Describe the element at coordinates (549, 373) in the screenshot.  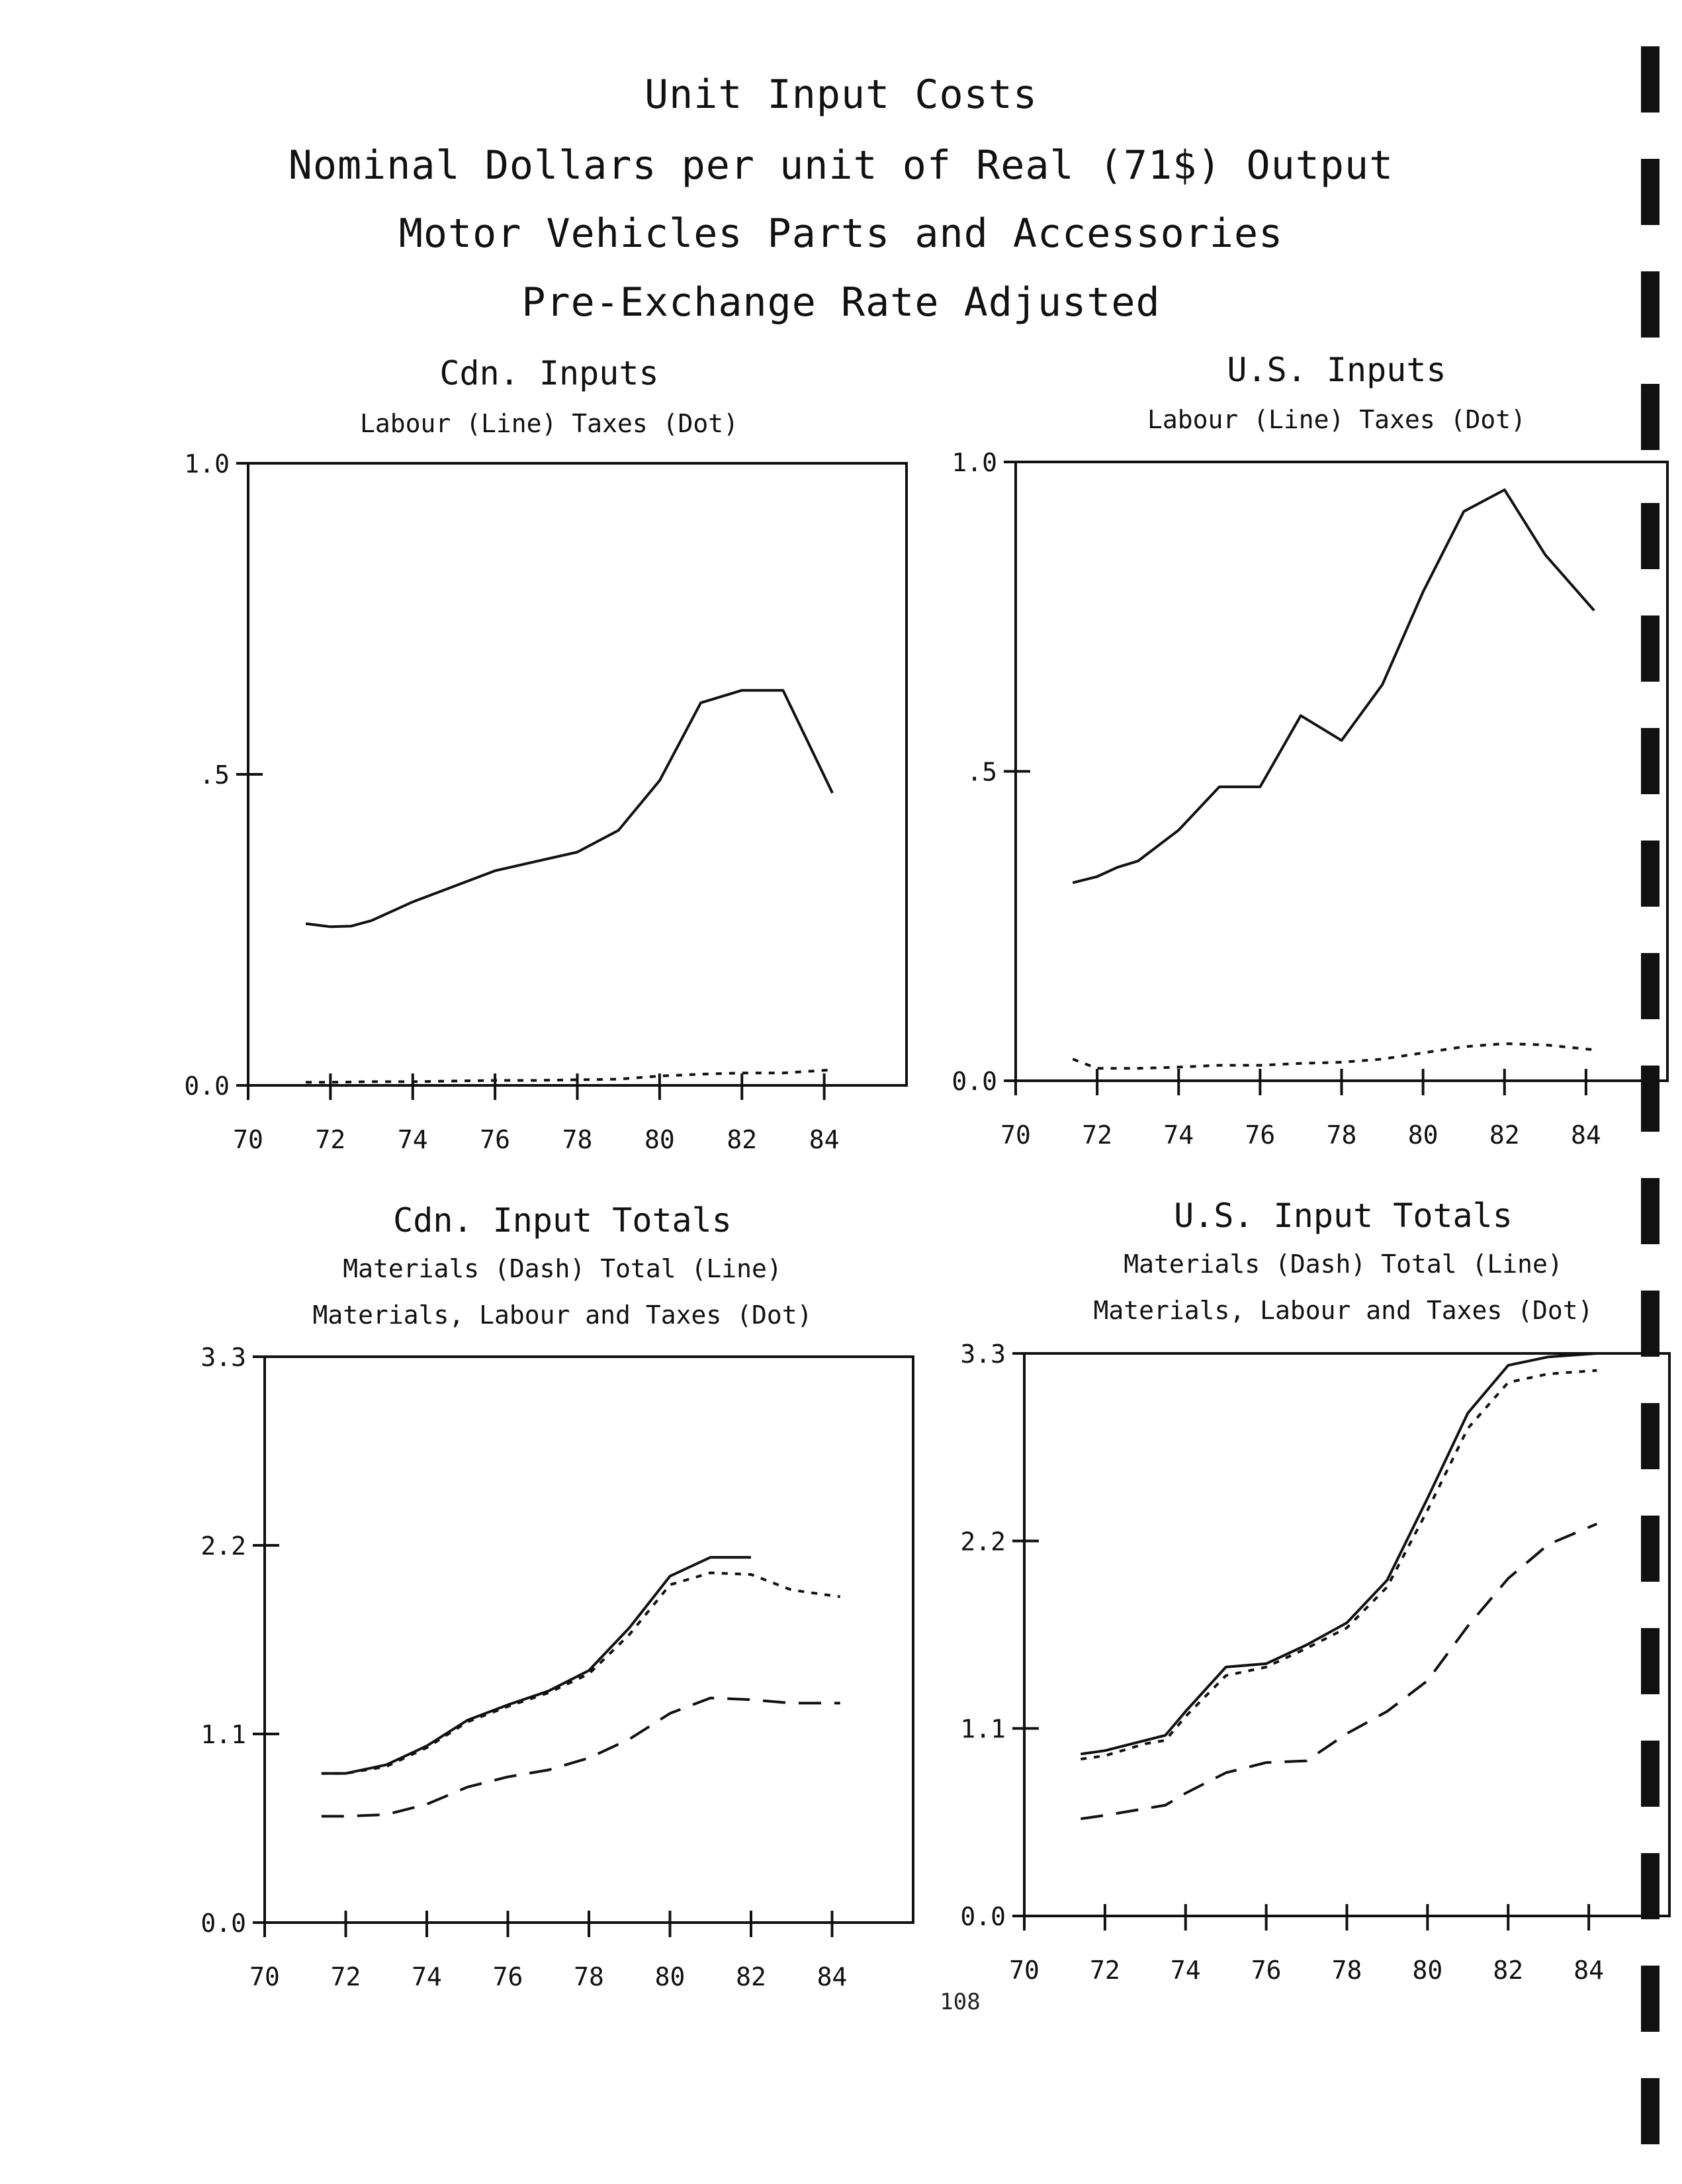
I see `panel-title: Cdn. Inputs` at that location.